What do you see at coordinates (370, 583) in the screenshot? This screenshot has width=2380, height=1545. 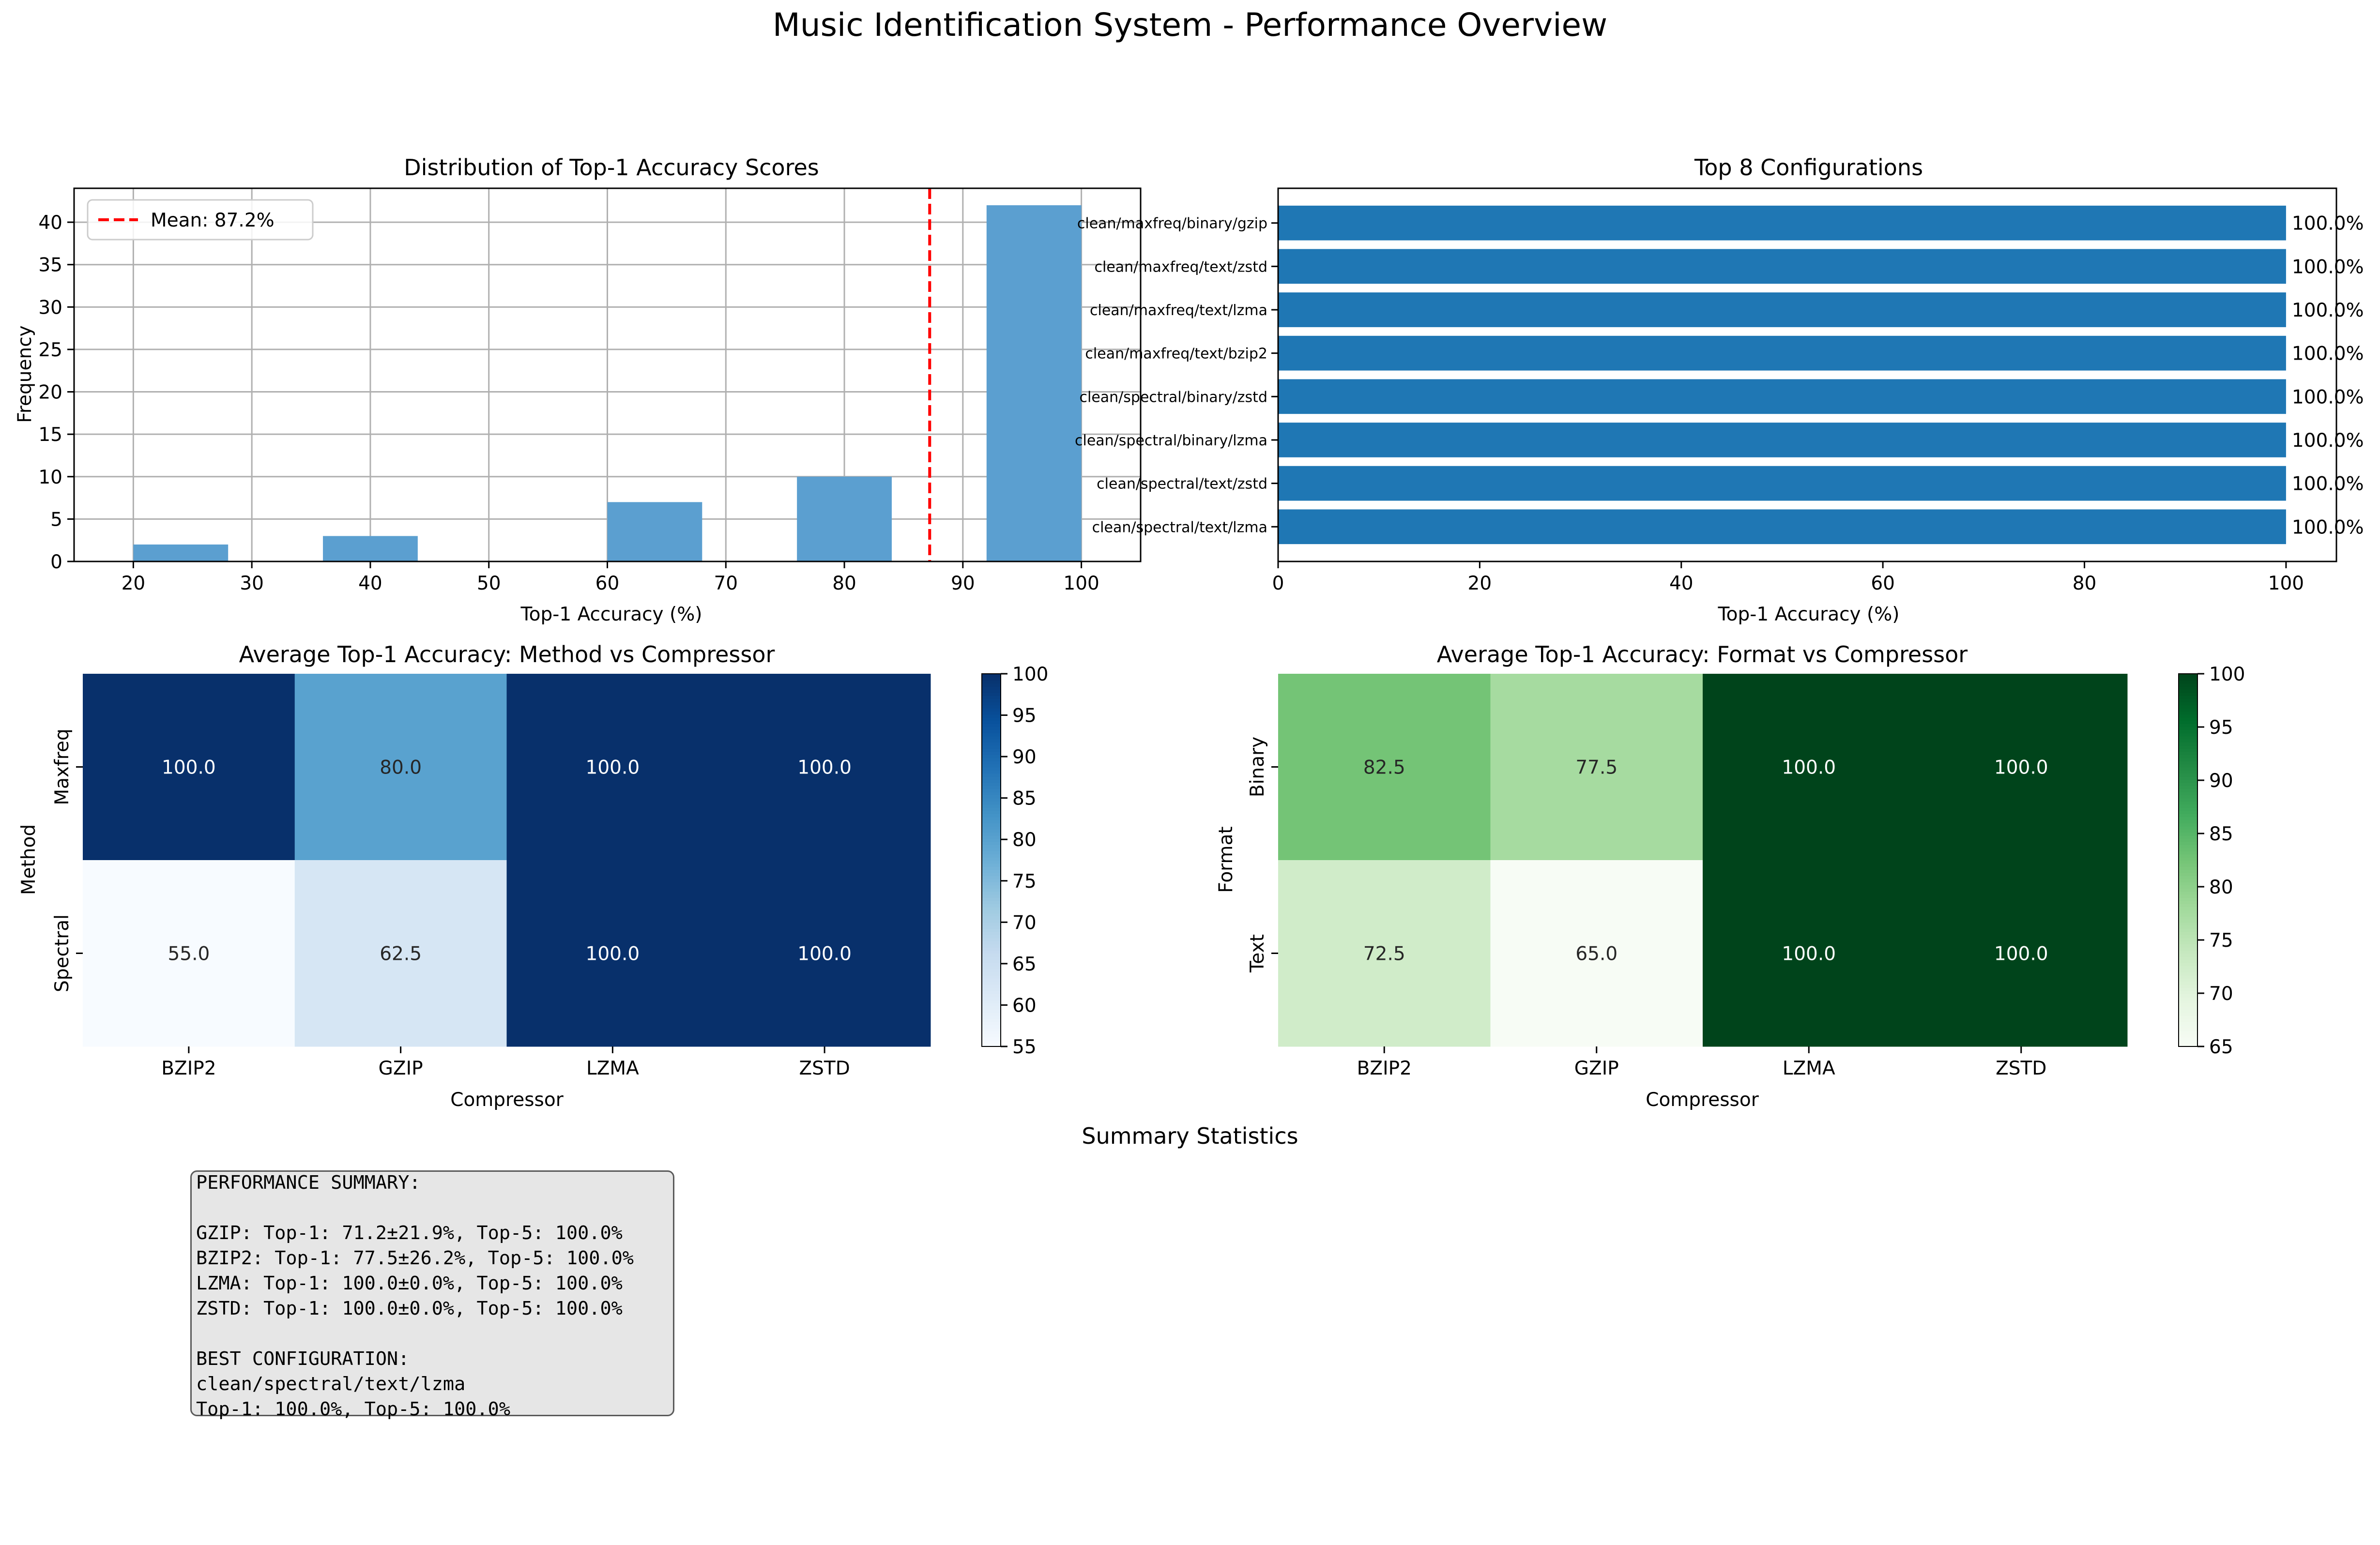 I see `histogram-x-tick-label: 40` at bounding box center [370, 583].